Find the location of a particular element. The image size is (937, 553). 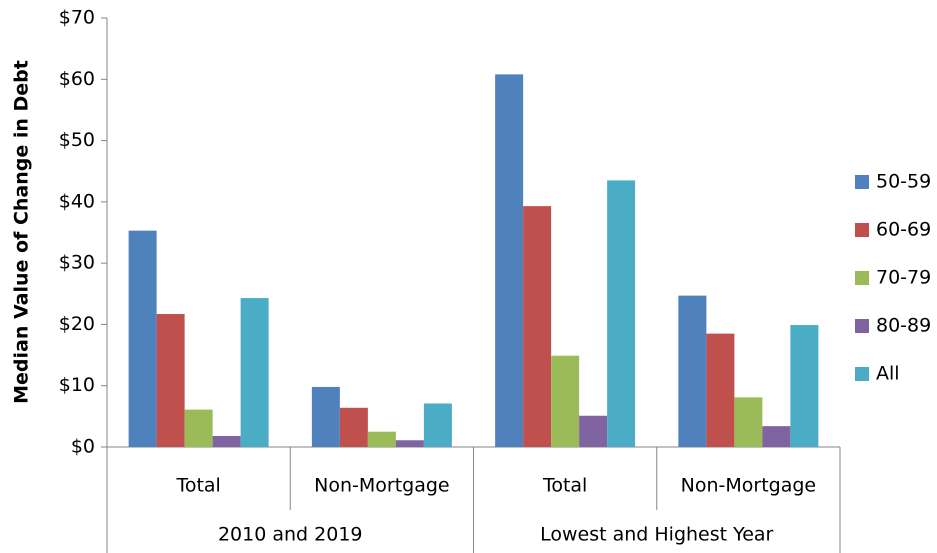

y-tick-label: $10 is located at coordinates (77, 385).